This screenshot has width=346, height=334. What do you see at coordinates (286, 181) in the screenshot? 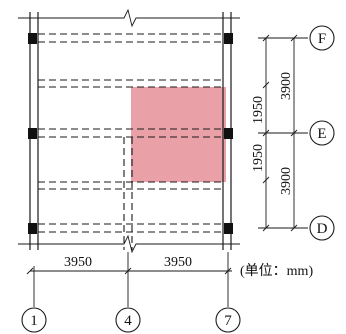
I see `right-outer-dimension-2: 3900` at bounding box center [286, 181].